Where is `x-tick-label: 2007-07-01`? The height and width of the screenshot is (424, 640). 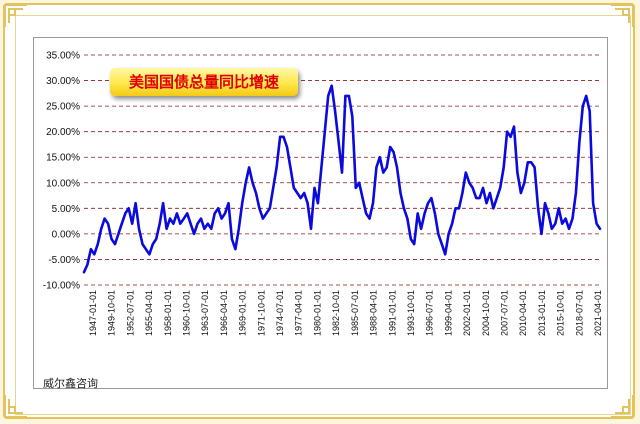
x-tick-label: 2007-07-01 is located at coordinates (504, 313).